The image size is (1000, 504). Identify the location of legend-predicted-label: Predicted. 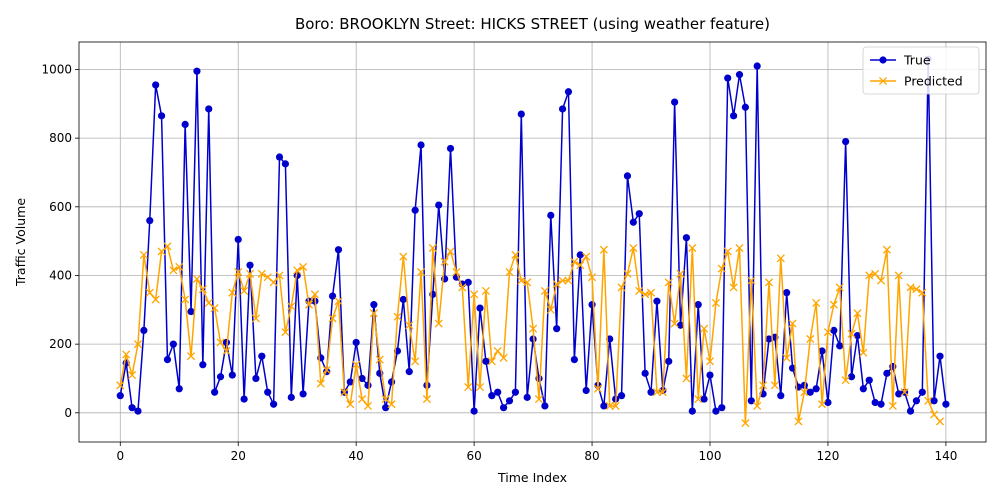
(933, 81).